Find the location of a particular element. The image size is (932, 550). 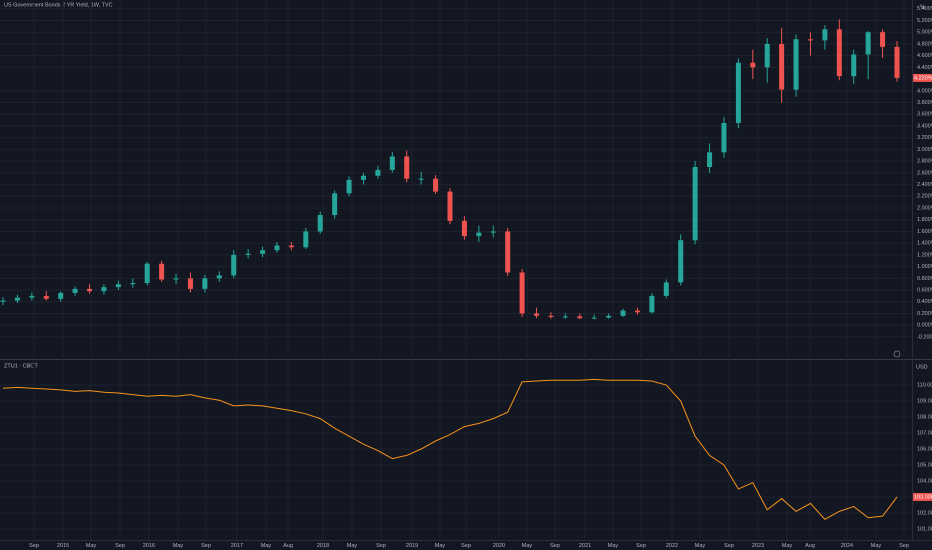

y-tick-label: 2.200% is located at coordinates (924, 197).